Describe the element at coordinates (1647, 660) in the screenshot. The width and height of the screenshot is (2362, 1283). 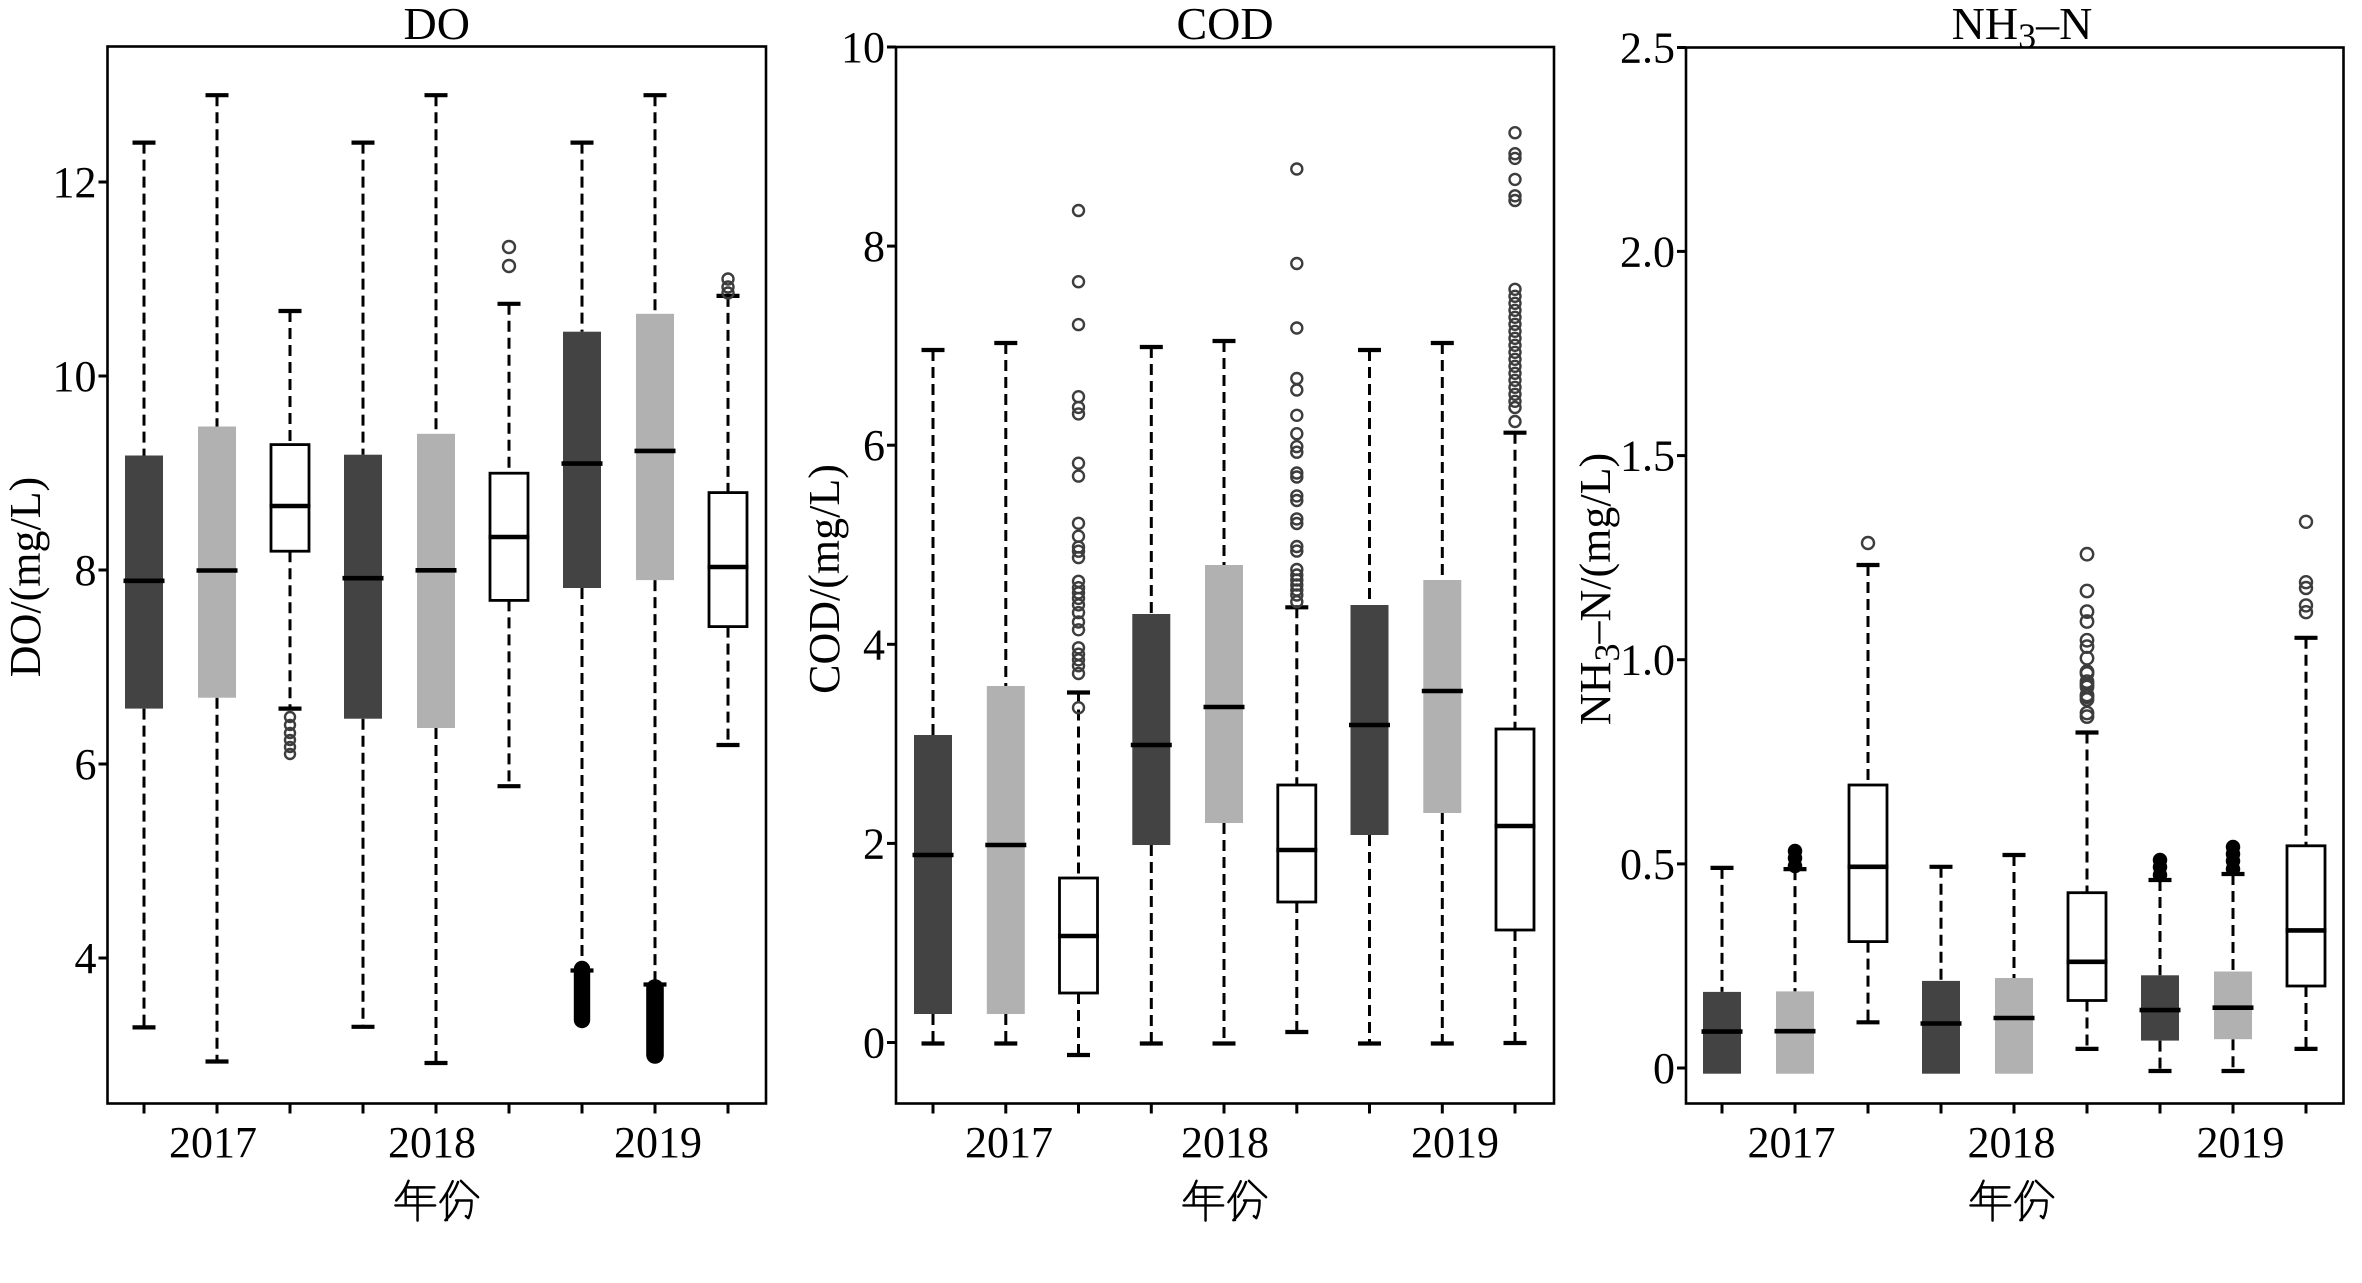
I see `svg-text: 1.0` at that location.